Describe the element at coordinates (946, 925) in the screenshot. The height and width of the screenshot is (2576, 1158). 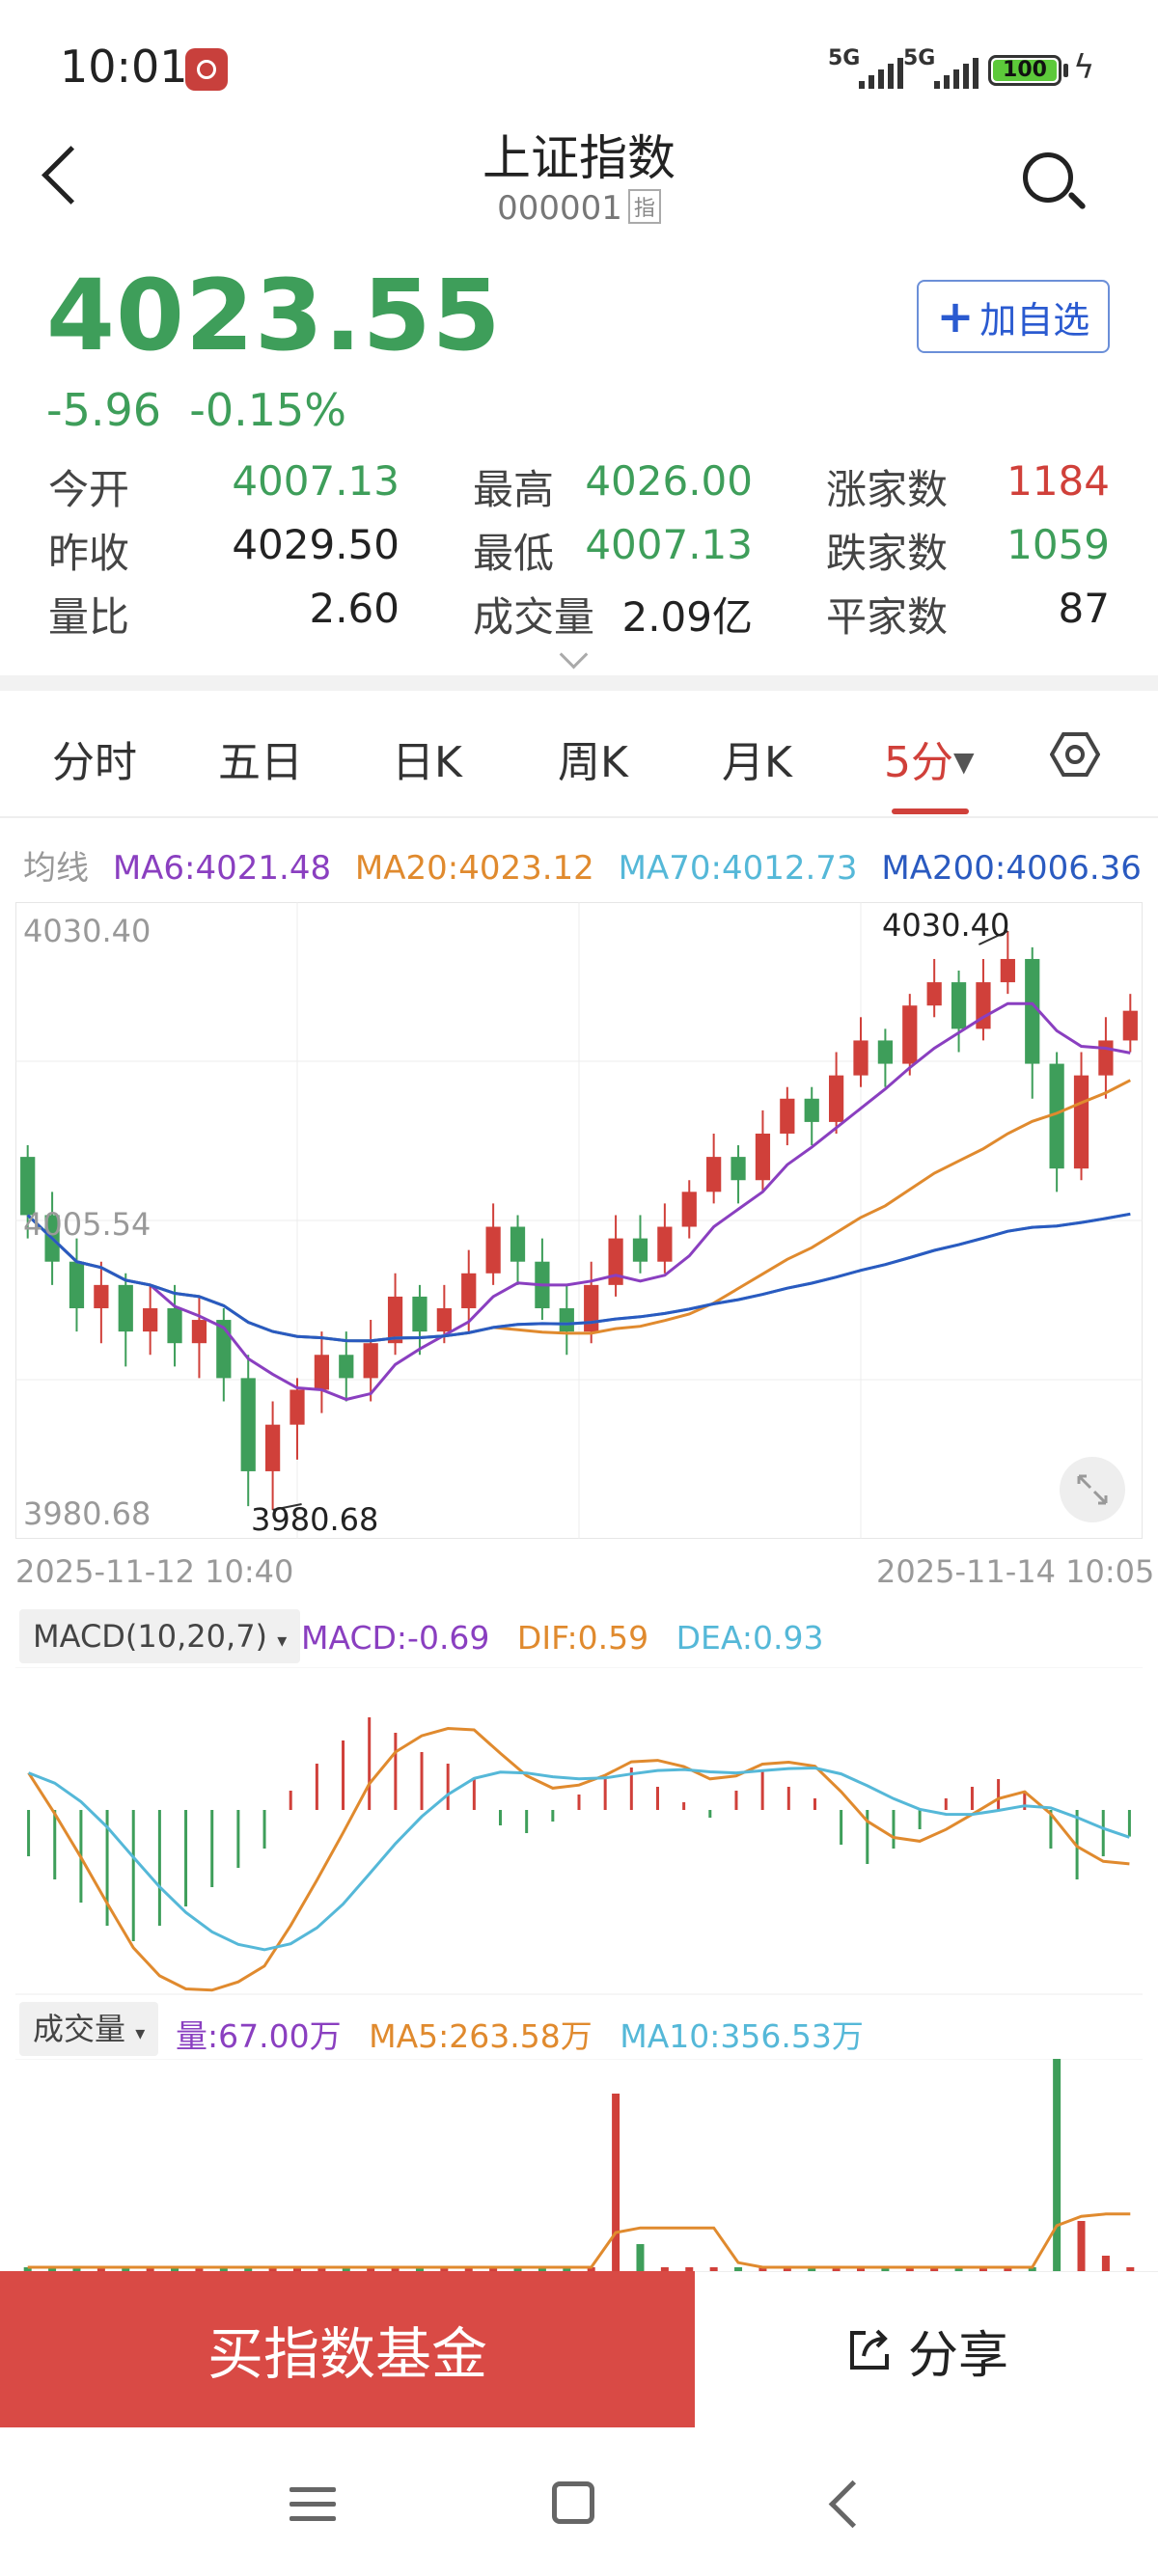
I see `high-marker-label: 4030.40` at that location.